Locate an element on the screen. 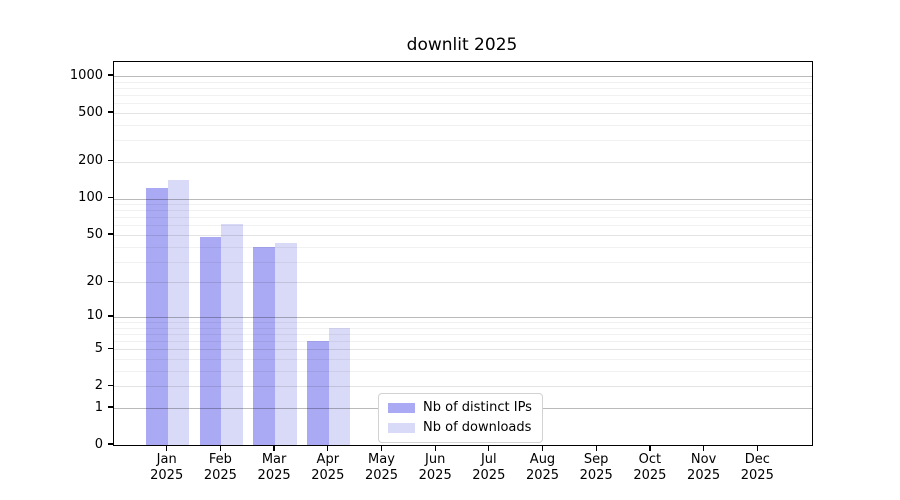  legend-item-distinct-ips: Nb of distinct IPs is located at coordinates (460, 408).